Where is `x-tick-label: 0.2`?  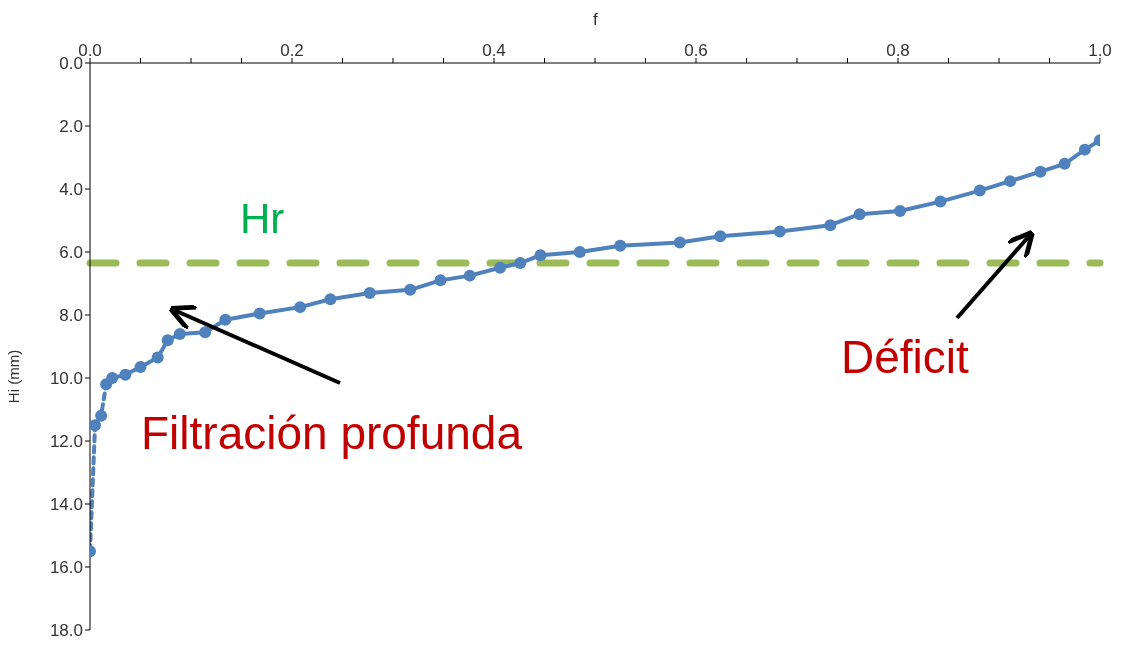
x-tick-label: 0.2 is located at coordinates (292, 50).